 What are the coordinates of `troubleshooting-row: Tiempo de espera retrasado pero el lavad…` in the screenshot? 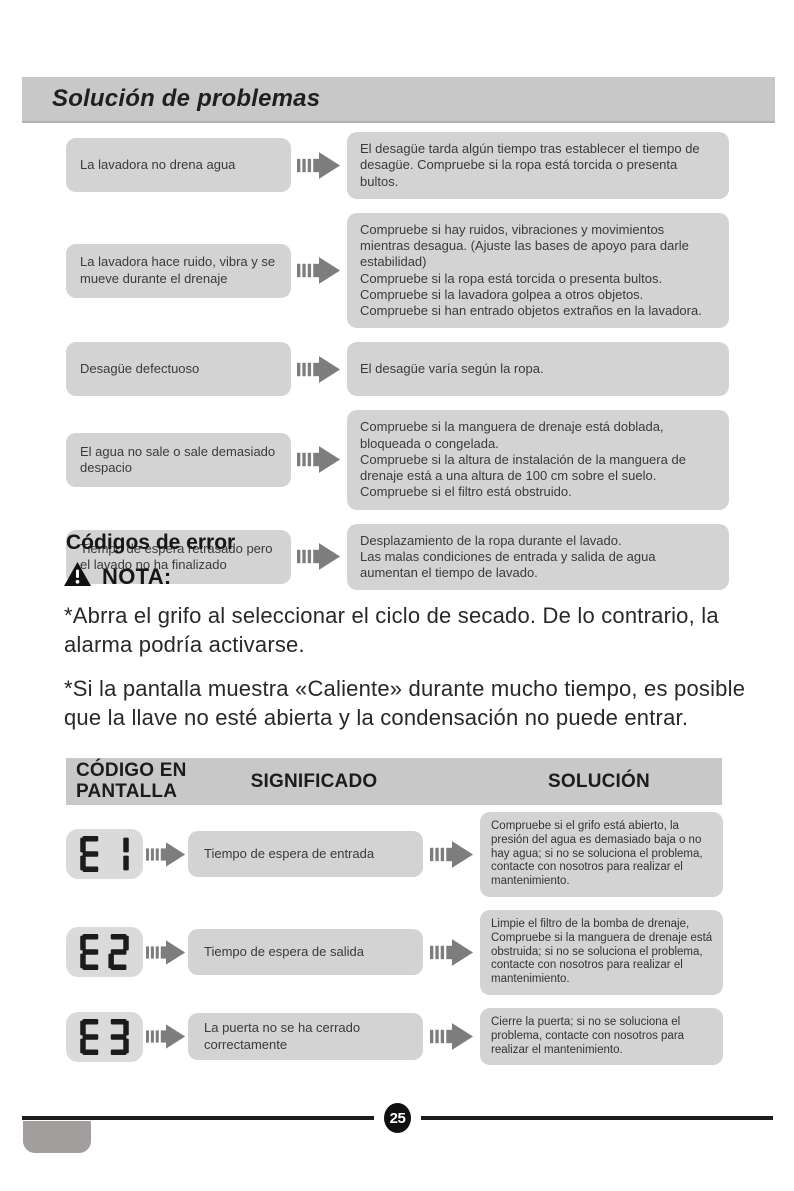 It's located at (397, 557).